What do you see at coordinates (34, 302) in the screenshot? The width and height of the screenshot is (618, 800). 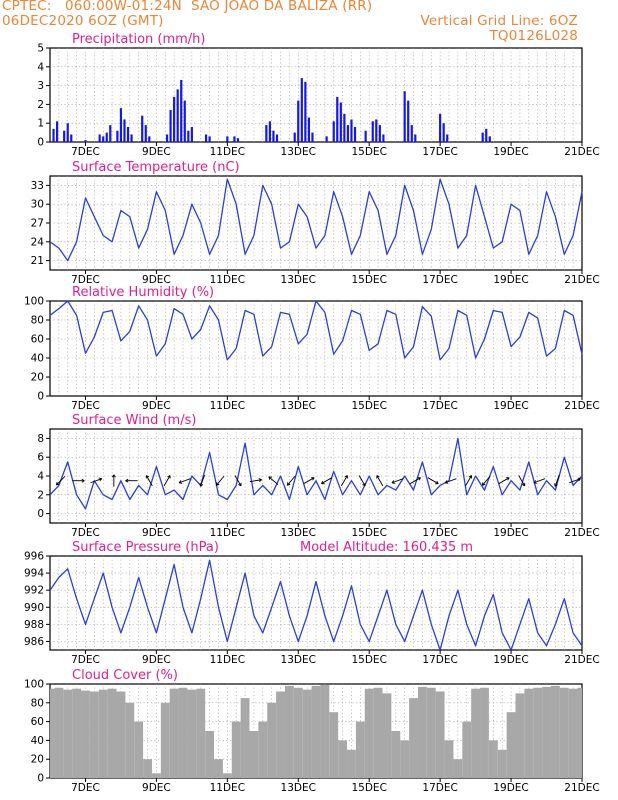 I see `y-tick-label: 100` at bounding box center [34, 302].